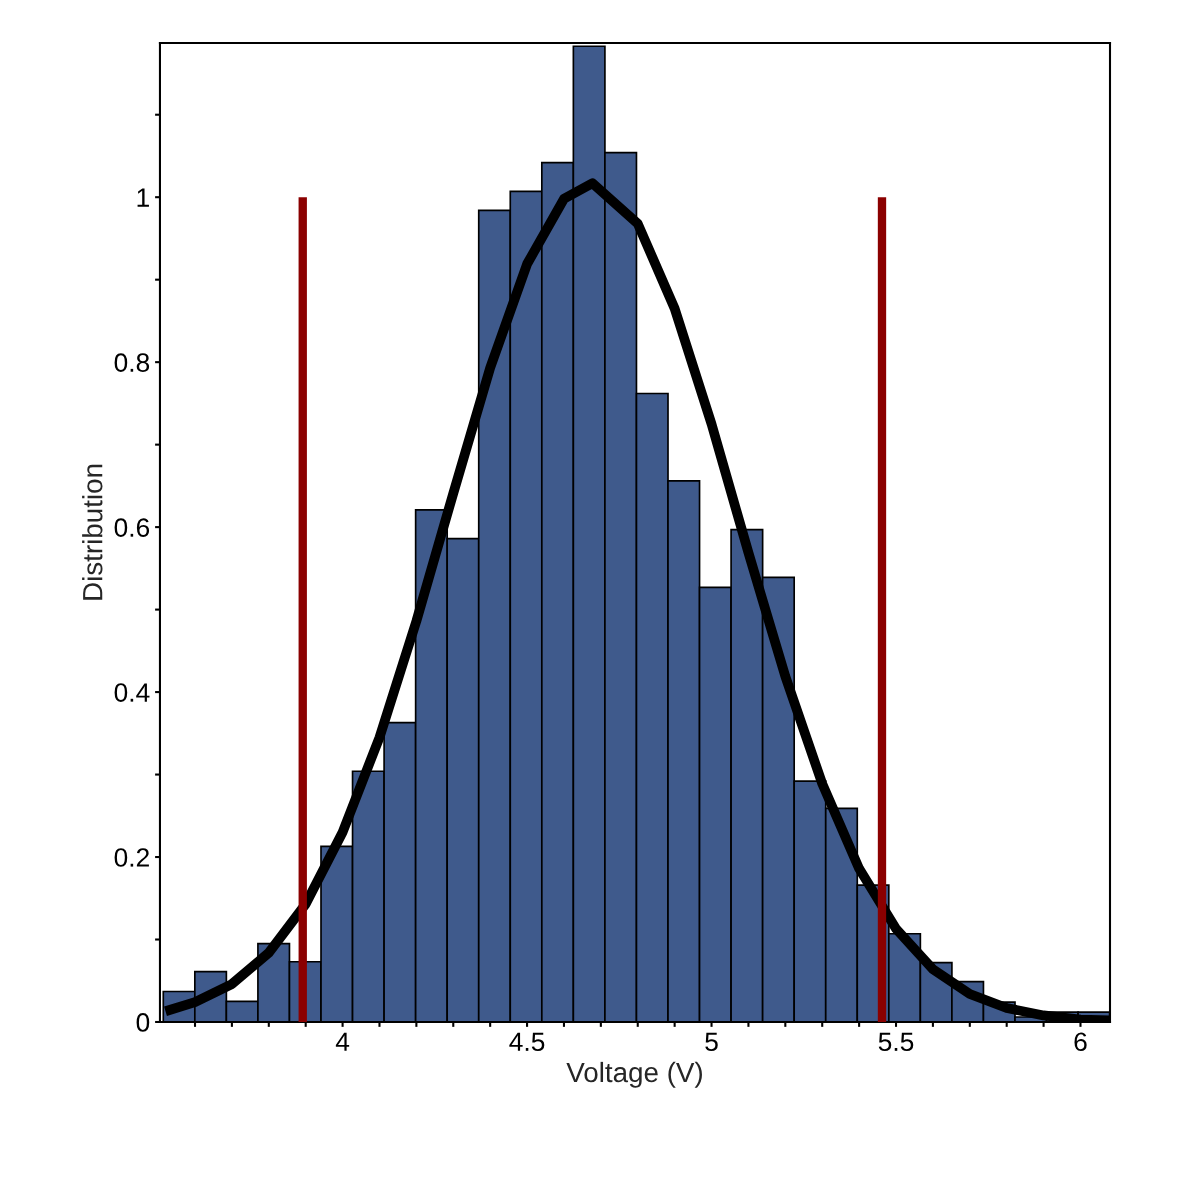 This screenshot has height=1177, width=1200. What do you see at coordinates (132, 362) in the screenshot?
I see `y-tick-label: 0.8` at bounding box center [132, 362].